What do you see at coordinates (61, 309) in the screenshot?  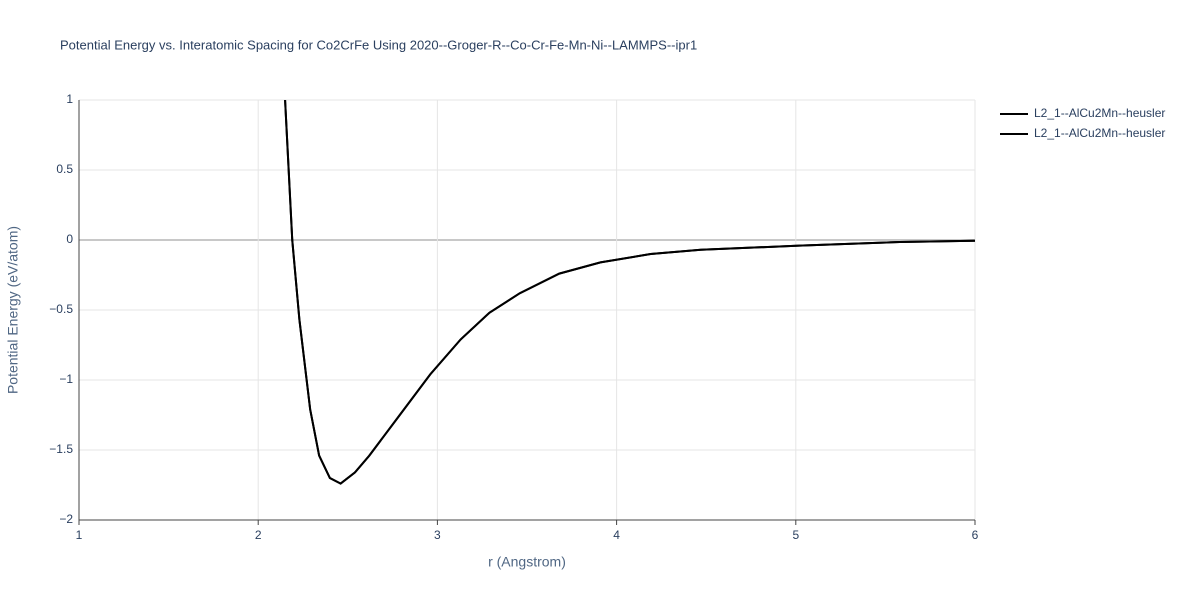 I see `y-tick-label: −0.5` at bounding box center [61, 309].